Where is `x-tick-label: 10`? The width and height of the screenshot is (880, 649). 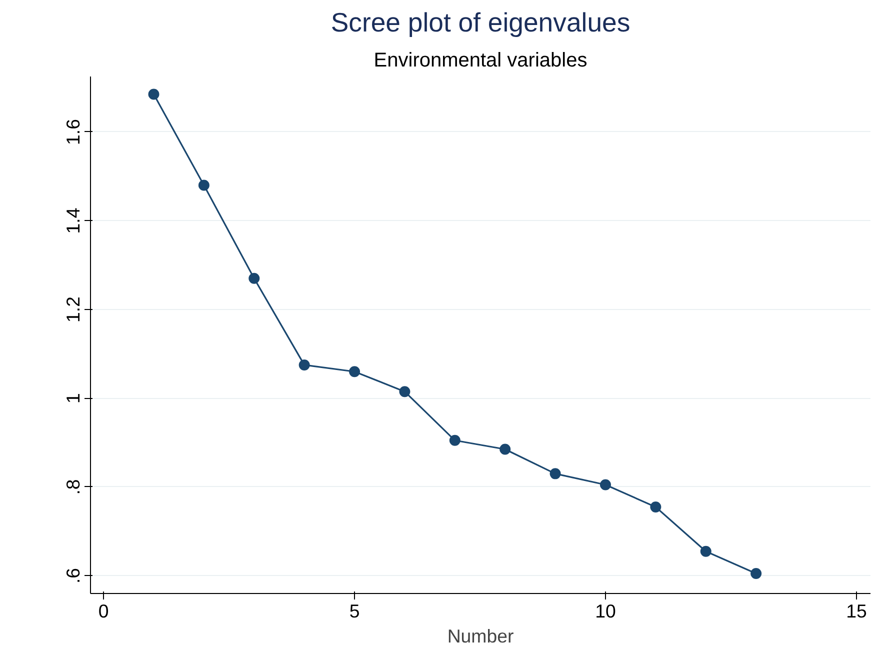
x-tick-label: 10 is located at coordinates (605, 611).